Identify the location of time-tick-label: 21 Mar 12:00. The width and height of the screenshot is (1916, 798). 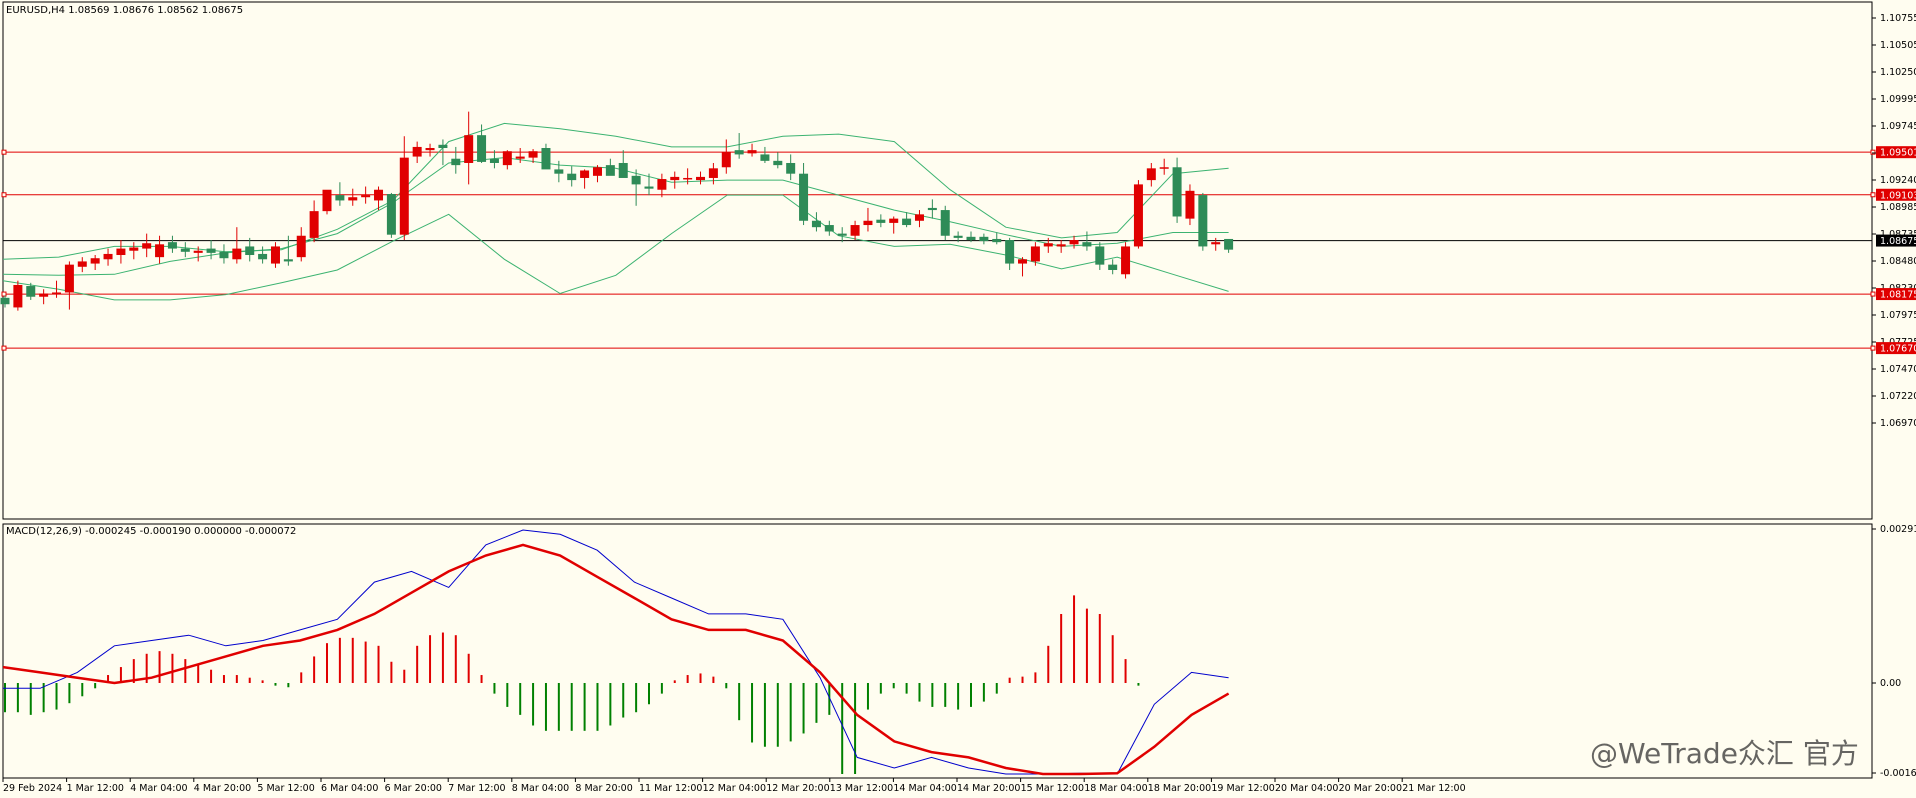
(1433, 788).